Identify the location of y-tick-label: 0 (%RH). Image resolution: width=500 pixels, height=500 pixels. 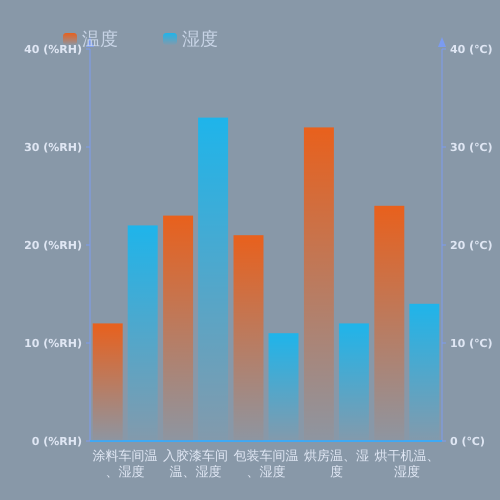
(57, 441).